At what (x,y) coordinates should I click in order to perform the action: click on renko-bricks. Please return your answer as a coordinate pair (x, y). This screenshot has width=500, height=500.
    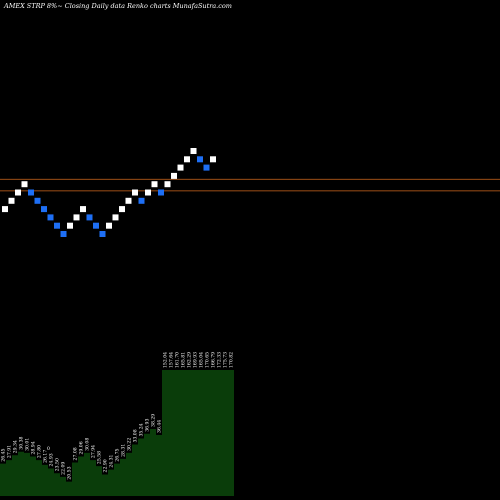
    Looking at the image, I should click on (109, 192).